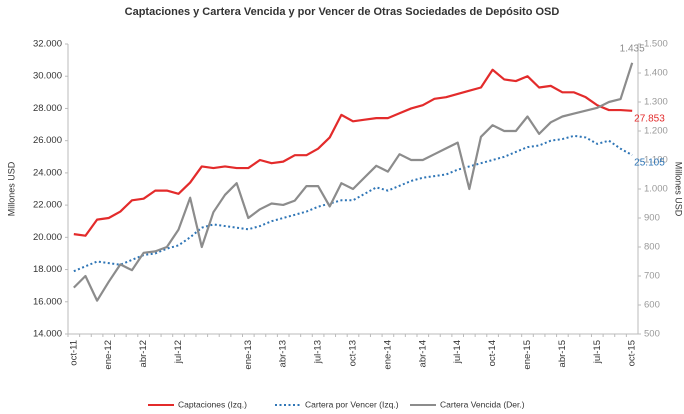 The image size is (684, 414). I want to click on x-tick-label: abr-14, so click(422, 353).